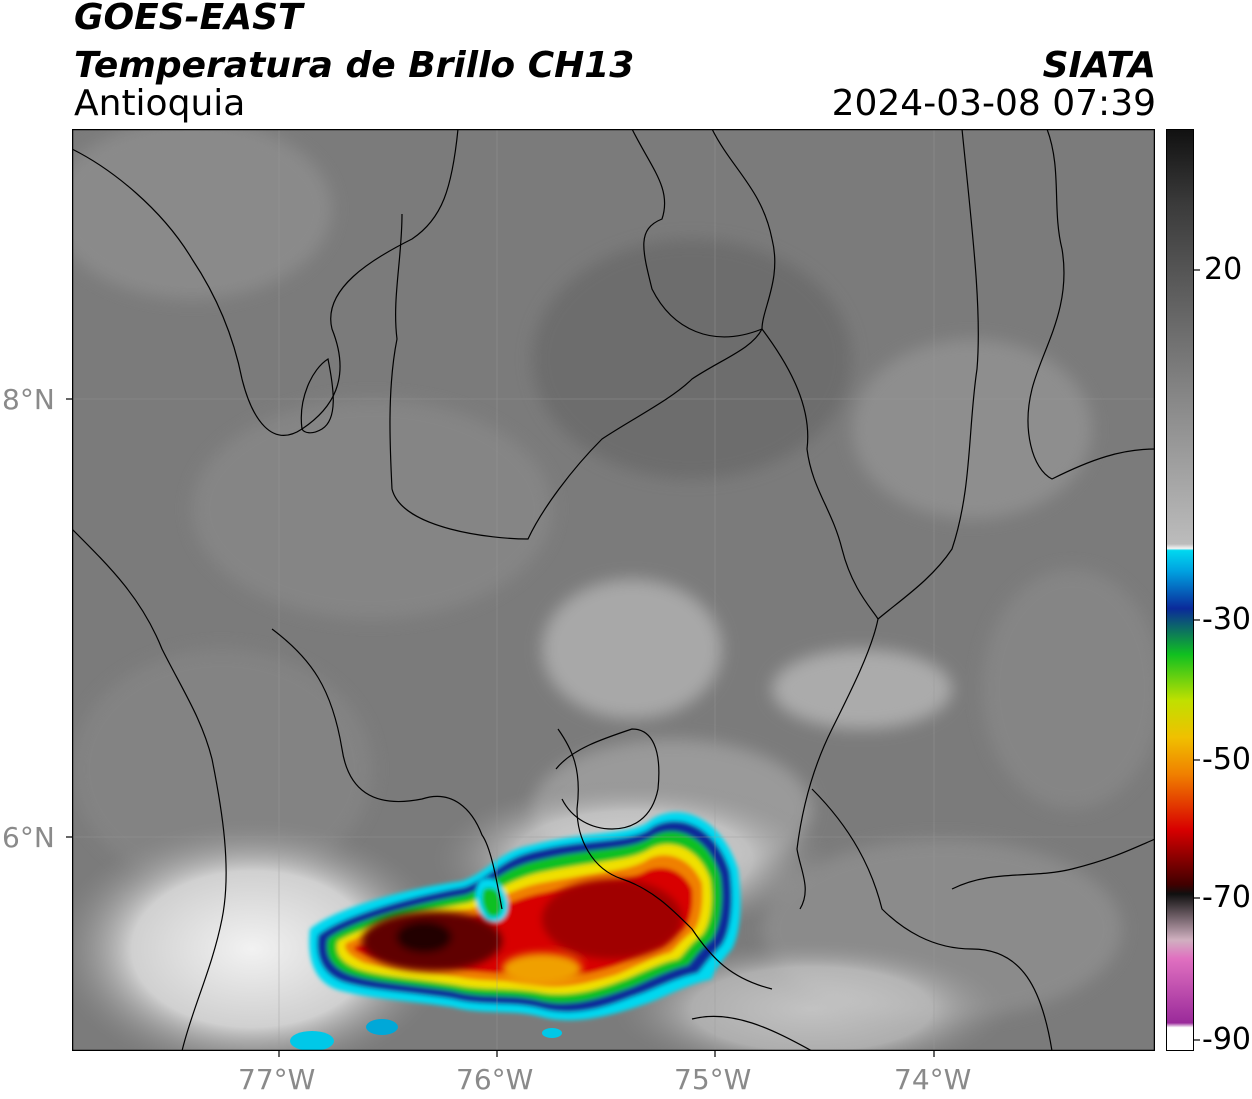 The image size is (1252, 1099). What do you see at coordinates (354, 65) in the screenshot?
I see `product-title: Temperatura de Brillo CH13` at bounding box center [354, 65].